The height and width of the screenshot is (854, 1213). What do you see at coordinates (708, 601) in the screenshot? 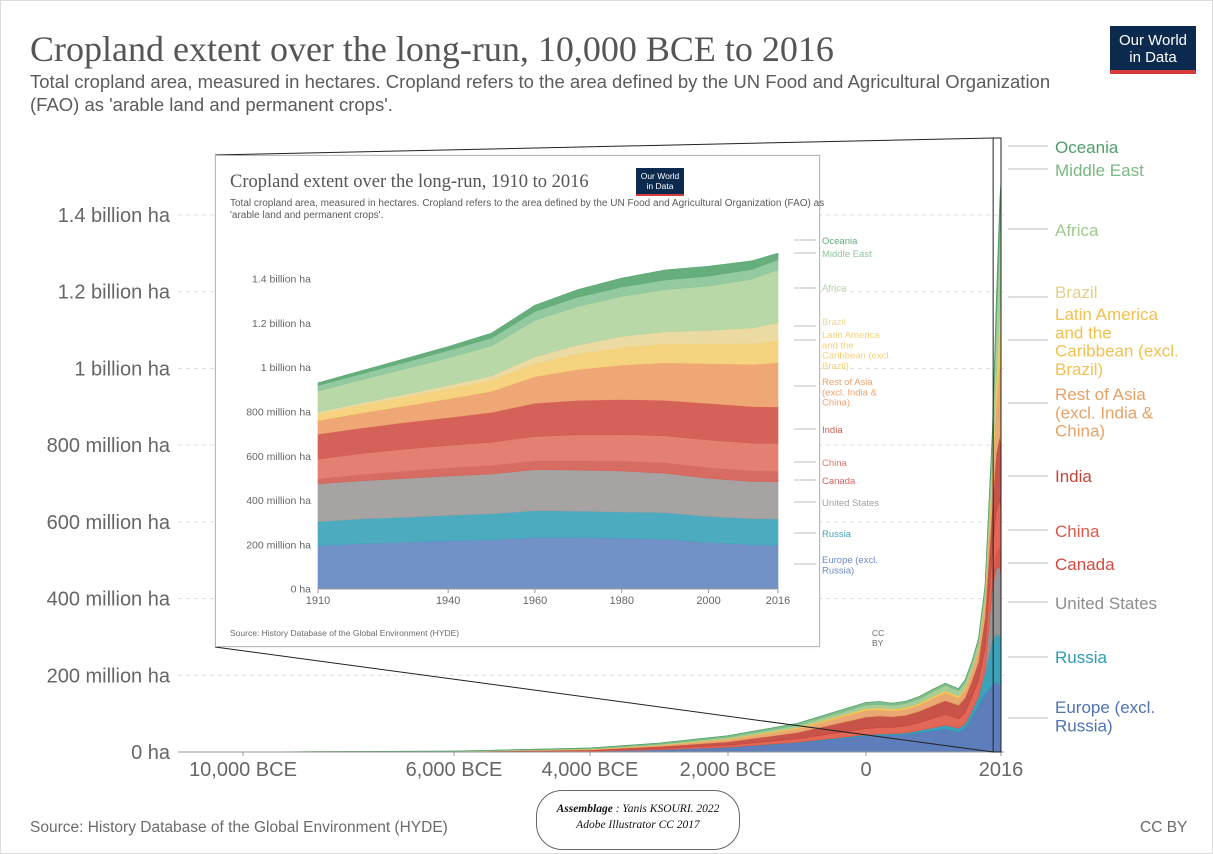
I see `x-tick-label: 2000` at bounding box center [708, 601].